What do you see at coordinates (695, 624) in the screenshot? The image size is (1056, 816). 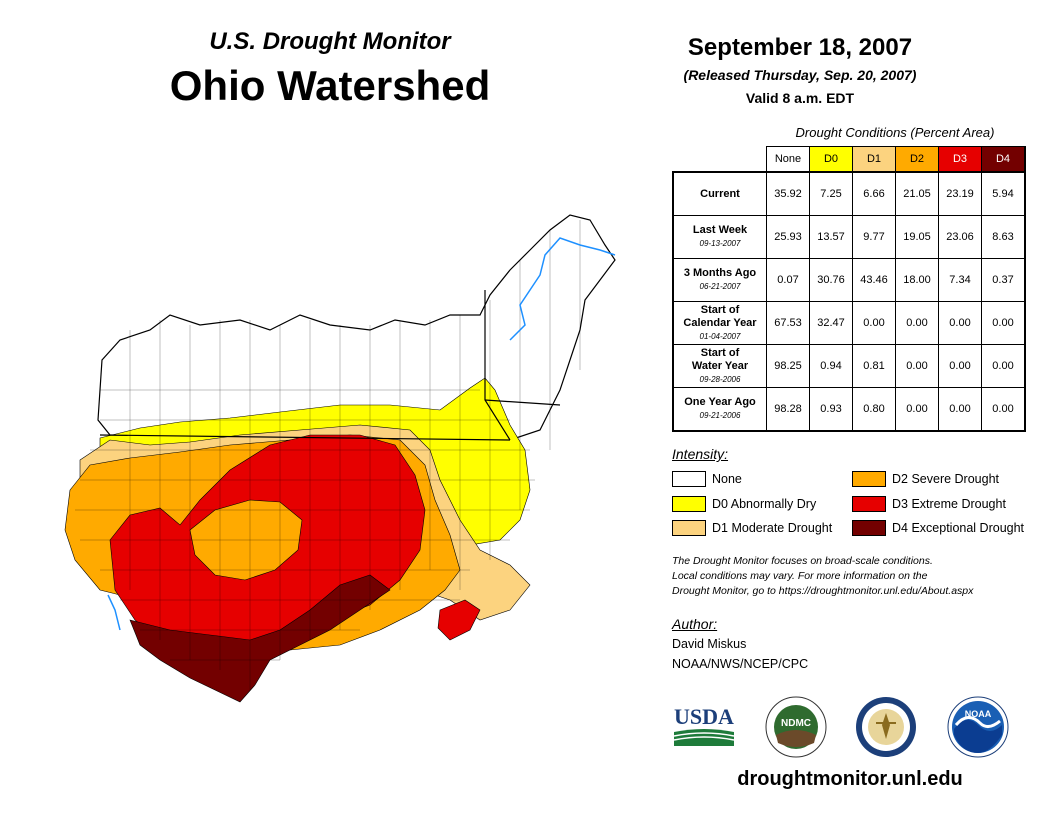 I see `author-title: Author:` at bounding box center [695, 624].